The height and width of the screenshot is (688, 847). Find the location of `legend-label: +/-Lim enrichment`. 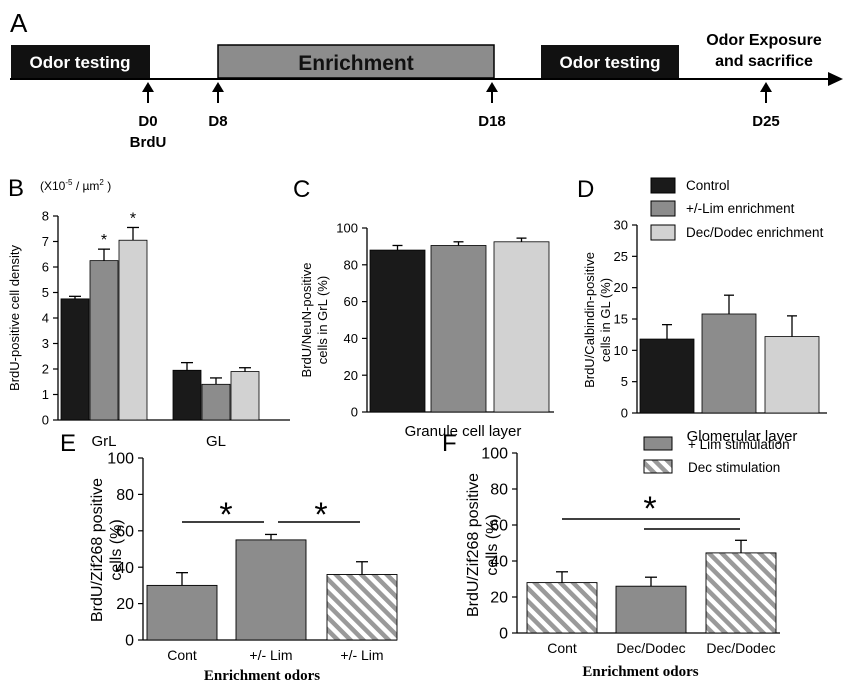

legend-label: +/-Lim enrichment is located at coordinates (740, 208).